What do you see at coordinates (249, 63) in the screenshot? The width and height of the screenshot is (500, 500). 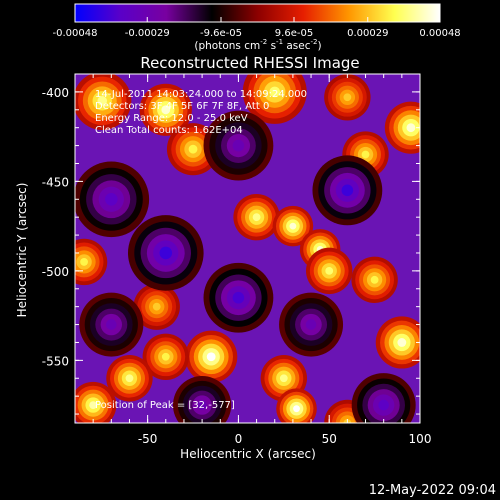 I see `chart-title: Reconstructed RHESSI Image` at bounding box center [249, 63].